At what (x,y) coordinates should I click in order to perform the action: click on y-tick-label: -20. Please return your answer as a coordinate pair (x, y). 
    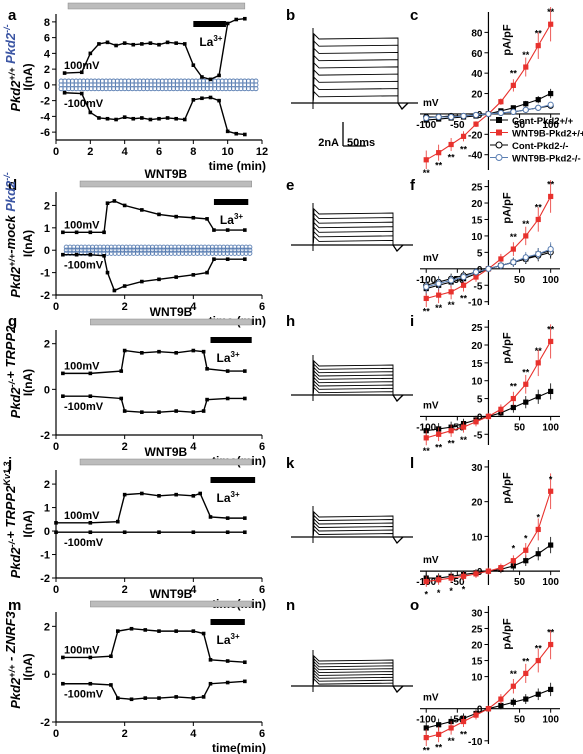
    Looking at the image, I should click on (475, 135).